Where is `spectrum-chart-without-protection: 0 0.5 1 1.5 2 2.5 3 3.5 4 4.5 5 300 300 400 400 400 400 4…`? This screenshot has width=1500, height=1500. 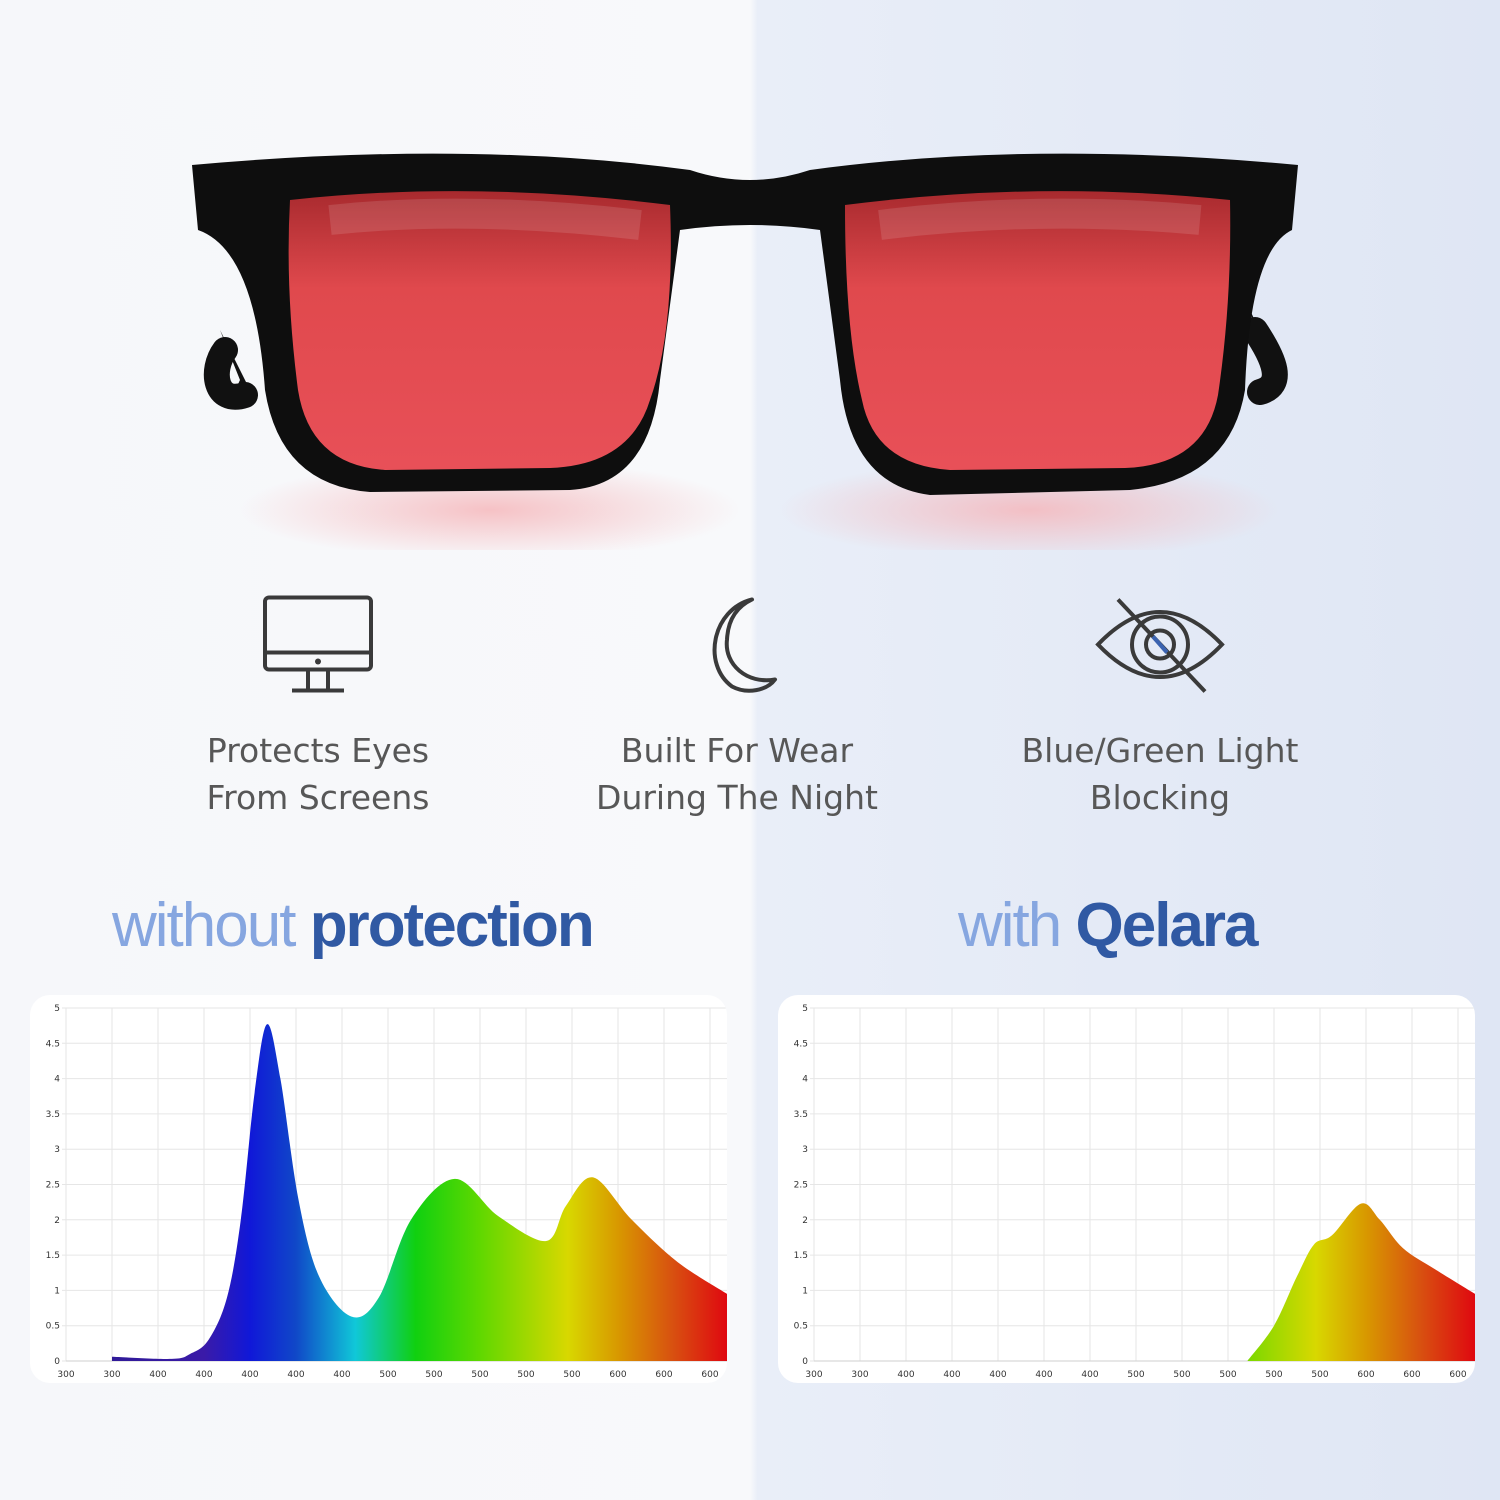
spectrum-chart-without-protection: 0 0.5 1 1.5 2 2.5 3 3.5 4 4.5 5 300 300 400 400 400 400 4… is located at coordinates (378, 1189).